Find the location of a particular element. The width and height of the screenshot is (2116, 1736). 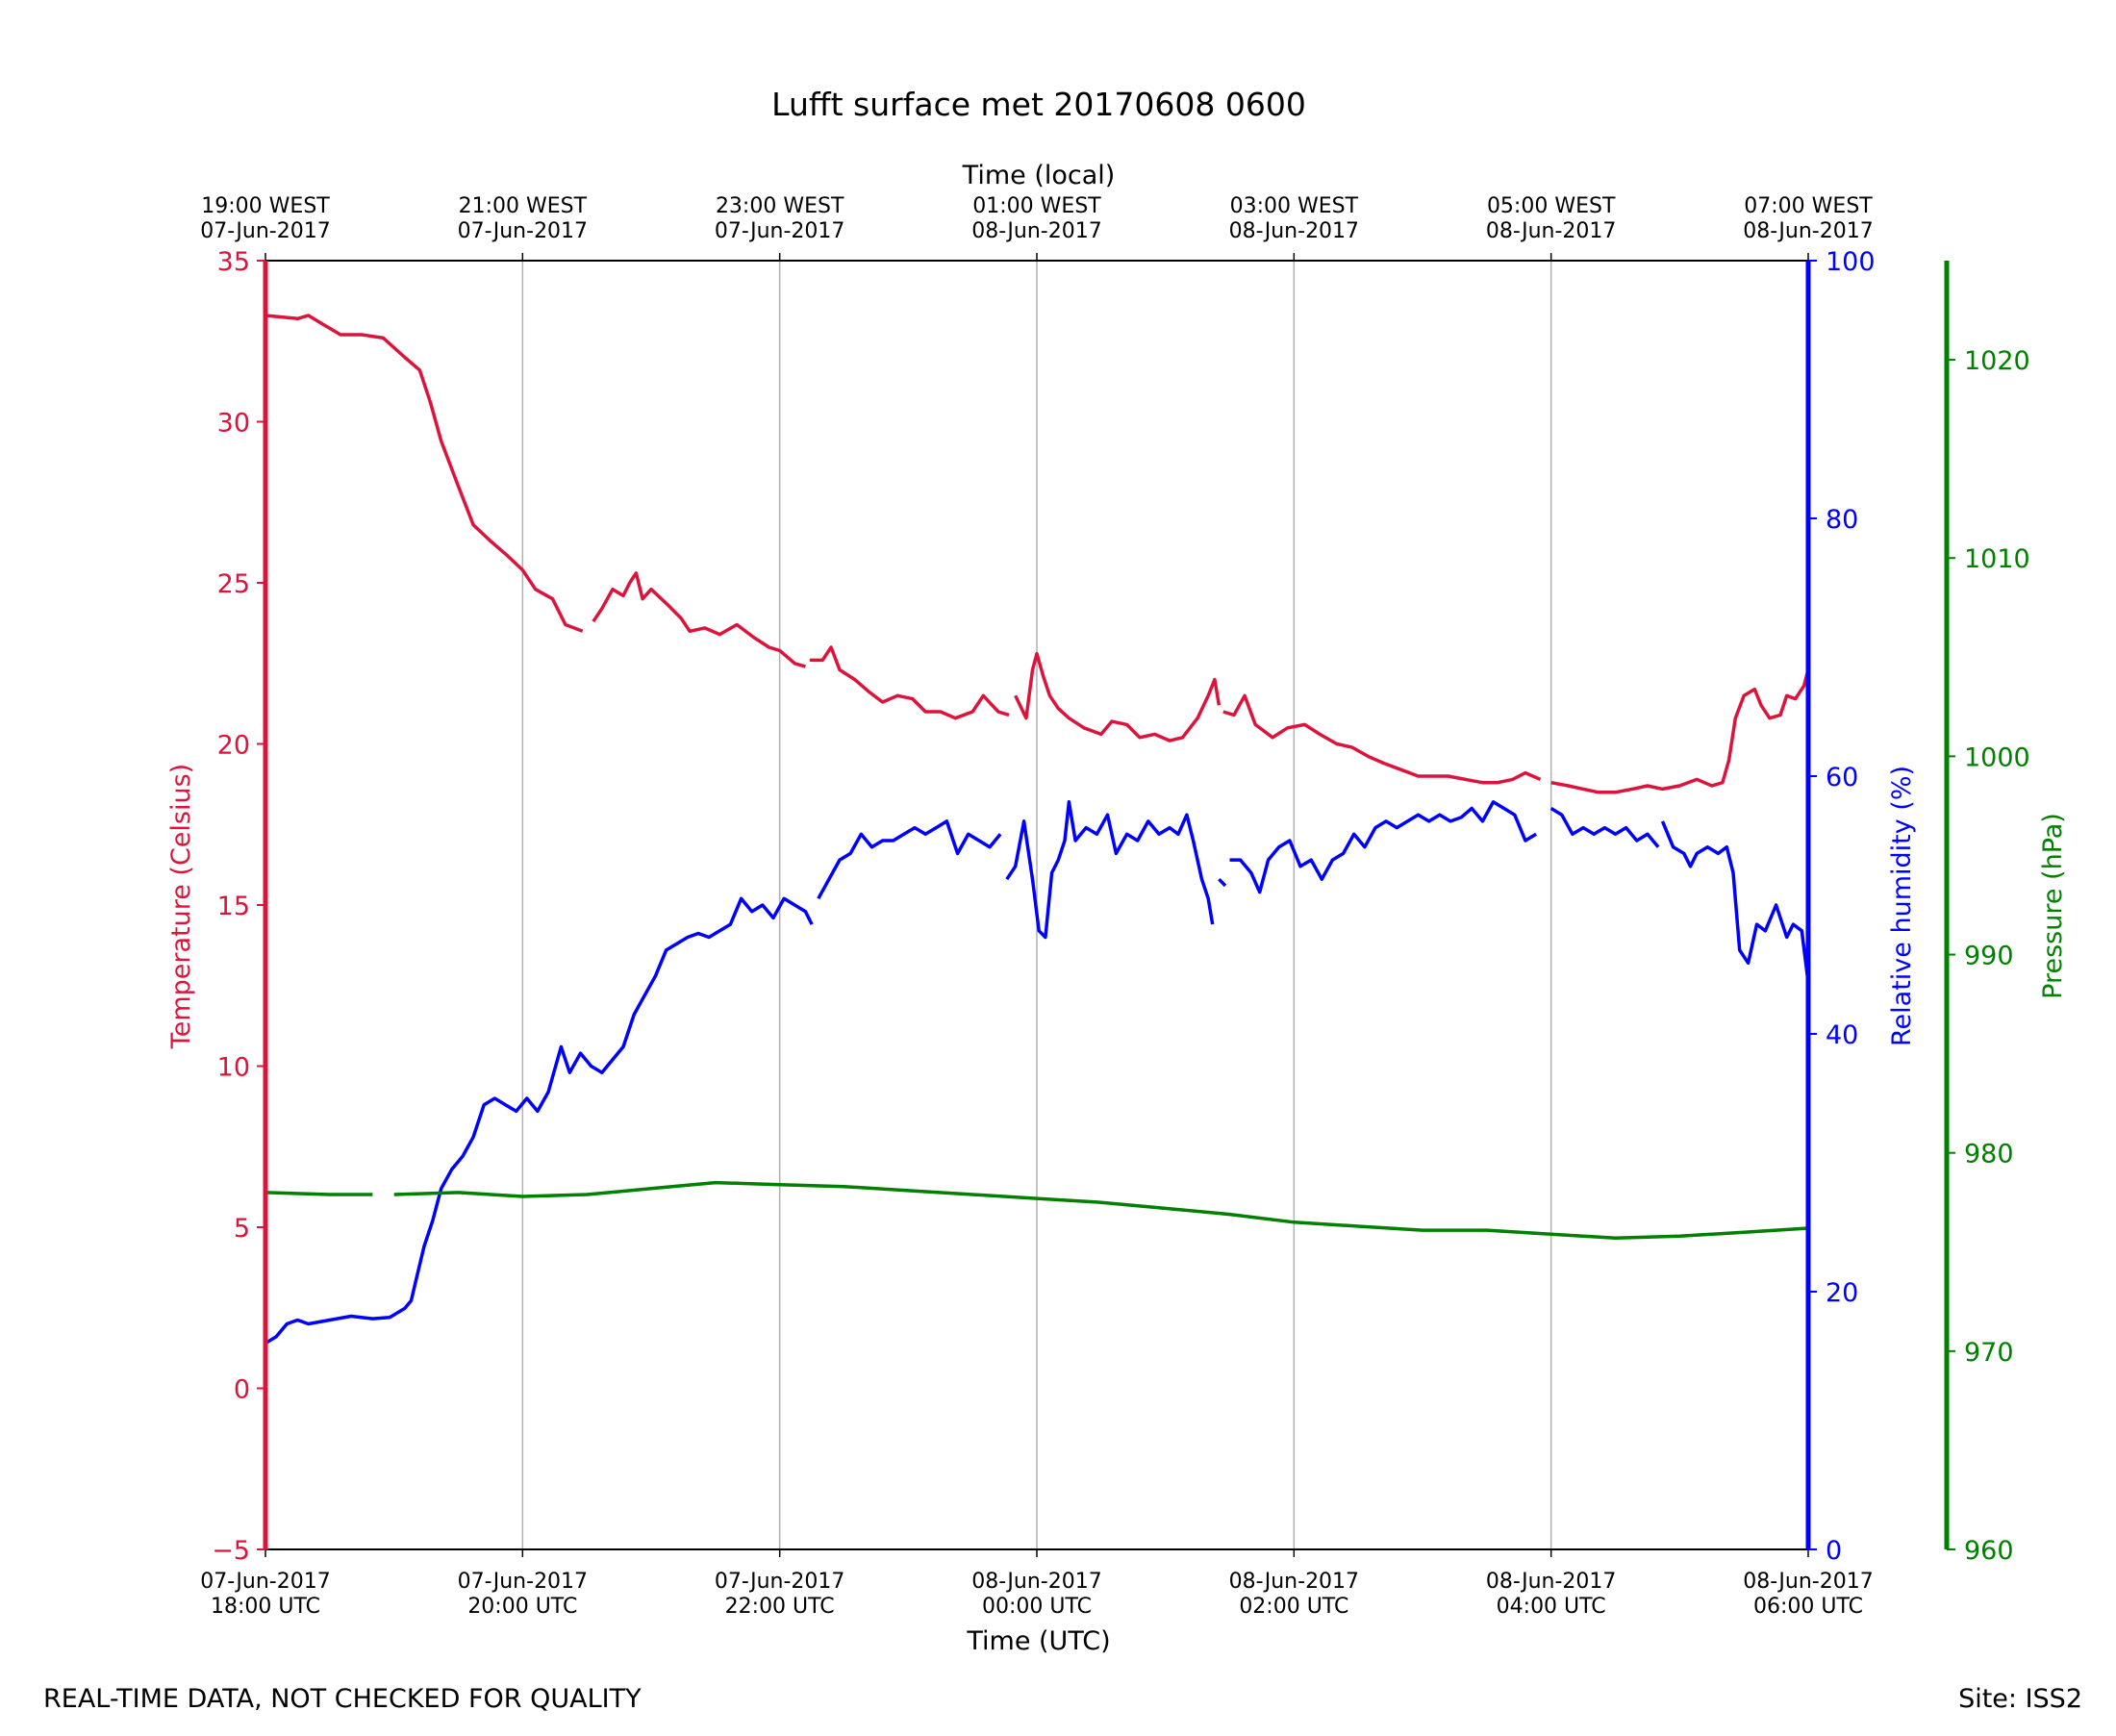

y-tick-label-humidity: 20 is located at coordinates (1842, 1293).